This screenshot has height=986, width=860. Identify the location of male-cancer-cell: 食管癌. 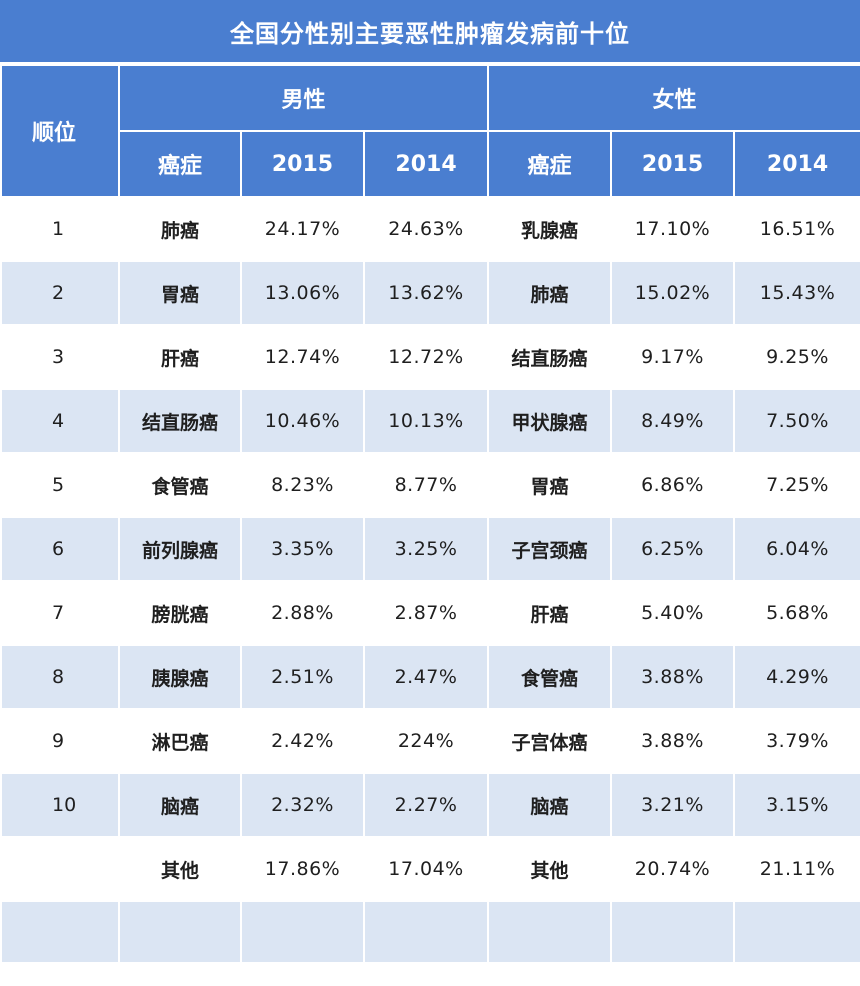
(180, 485).